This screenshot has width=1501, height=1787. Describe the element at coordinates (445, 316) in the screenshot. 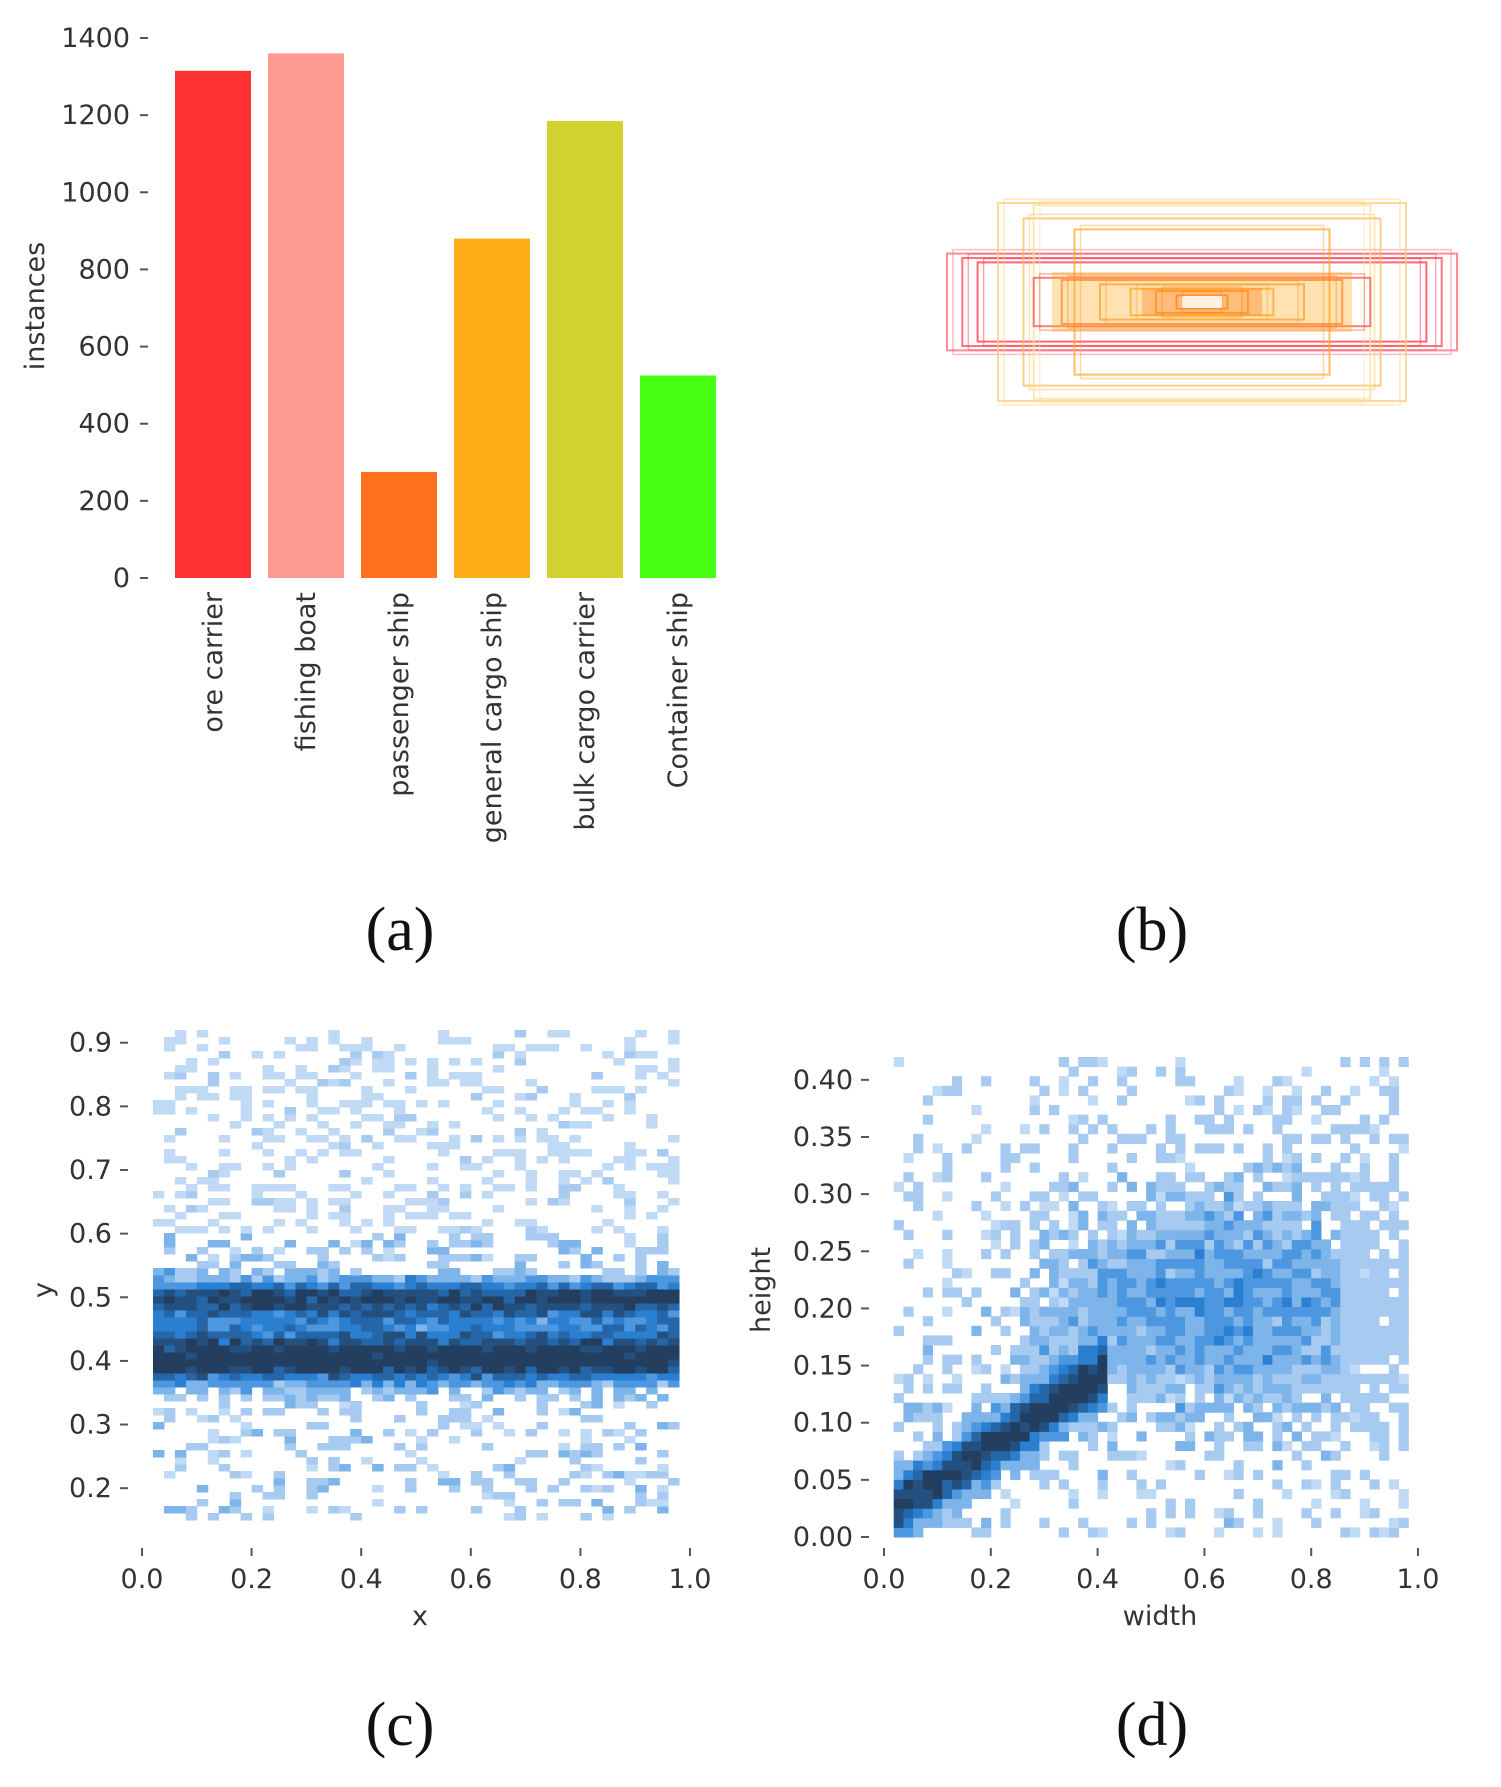

I see `bars` at that location.